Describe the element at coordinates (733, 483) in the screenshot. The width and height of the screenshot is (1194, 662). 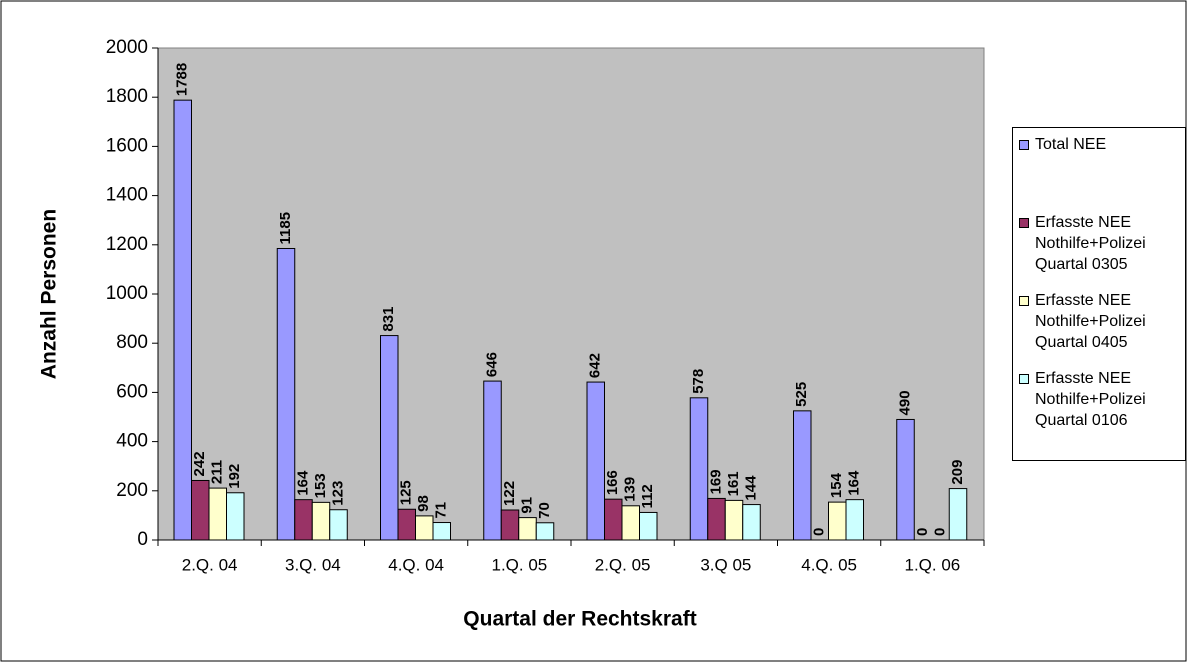
I see `value-label: 161` at that location.